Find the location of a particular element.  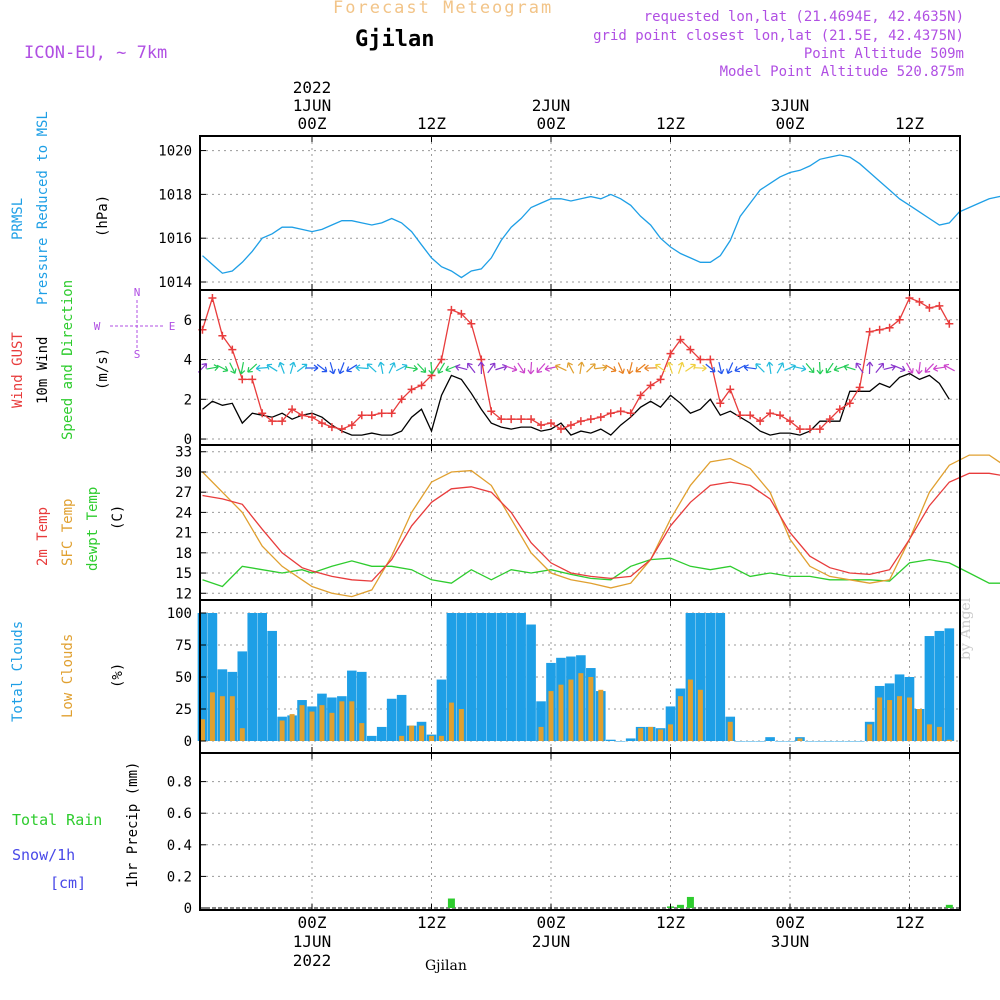

rain-bar is located at coordinates (680, 906).